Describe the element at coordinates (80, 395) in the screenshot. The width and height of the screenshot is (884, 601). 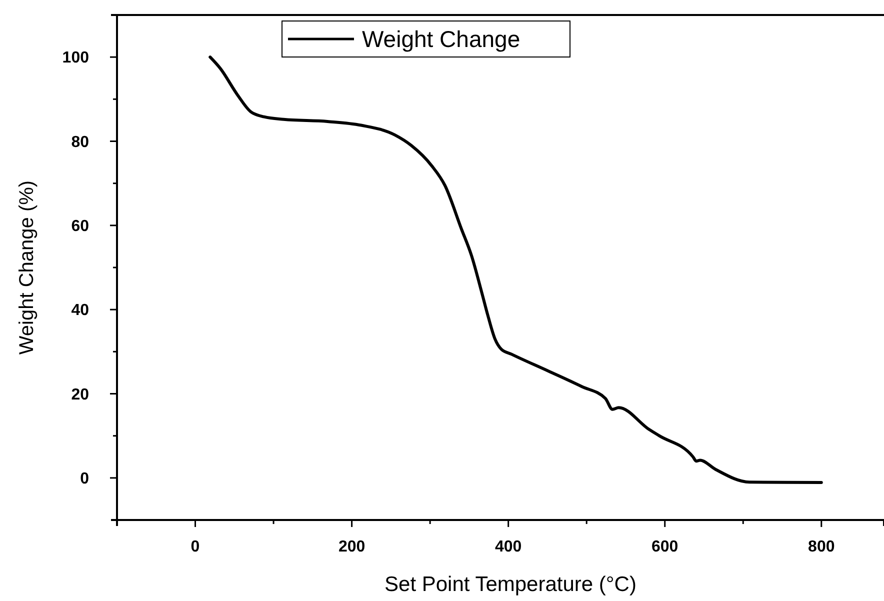
I see `y-tick-label: 20` at that location.